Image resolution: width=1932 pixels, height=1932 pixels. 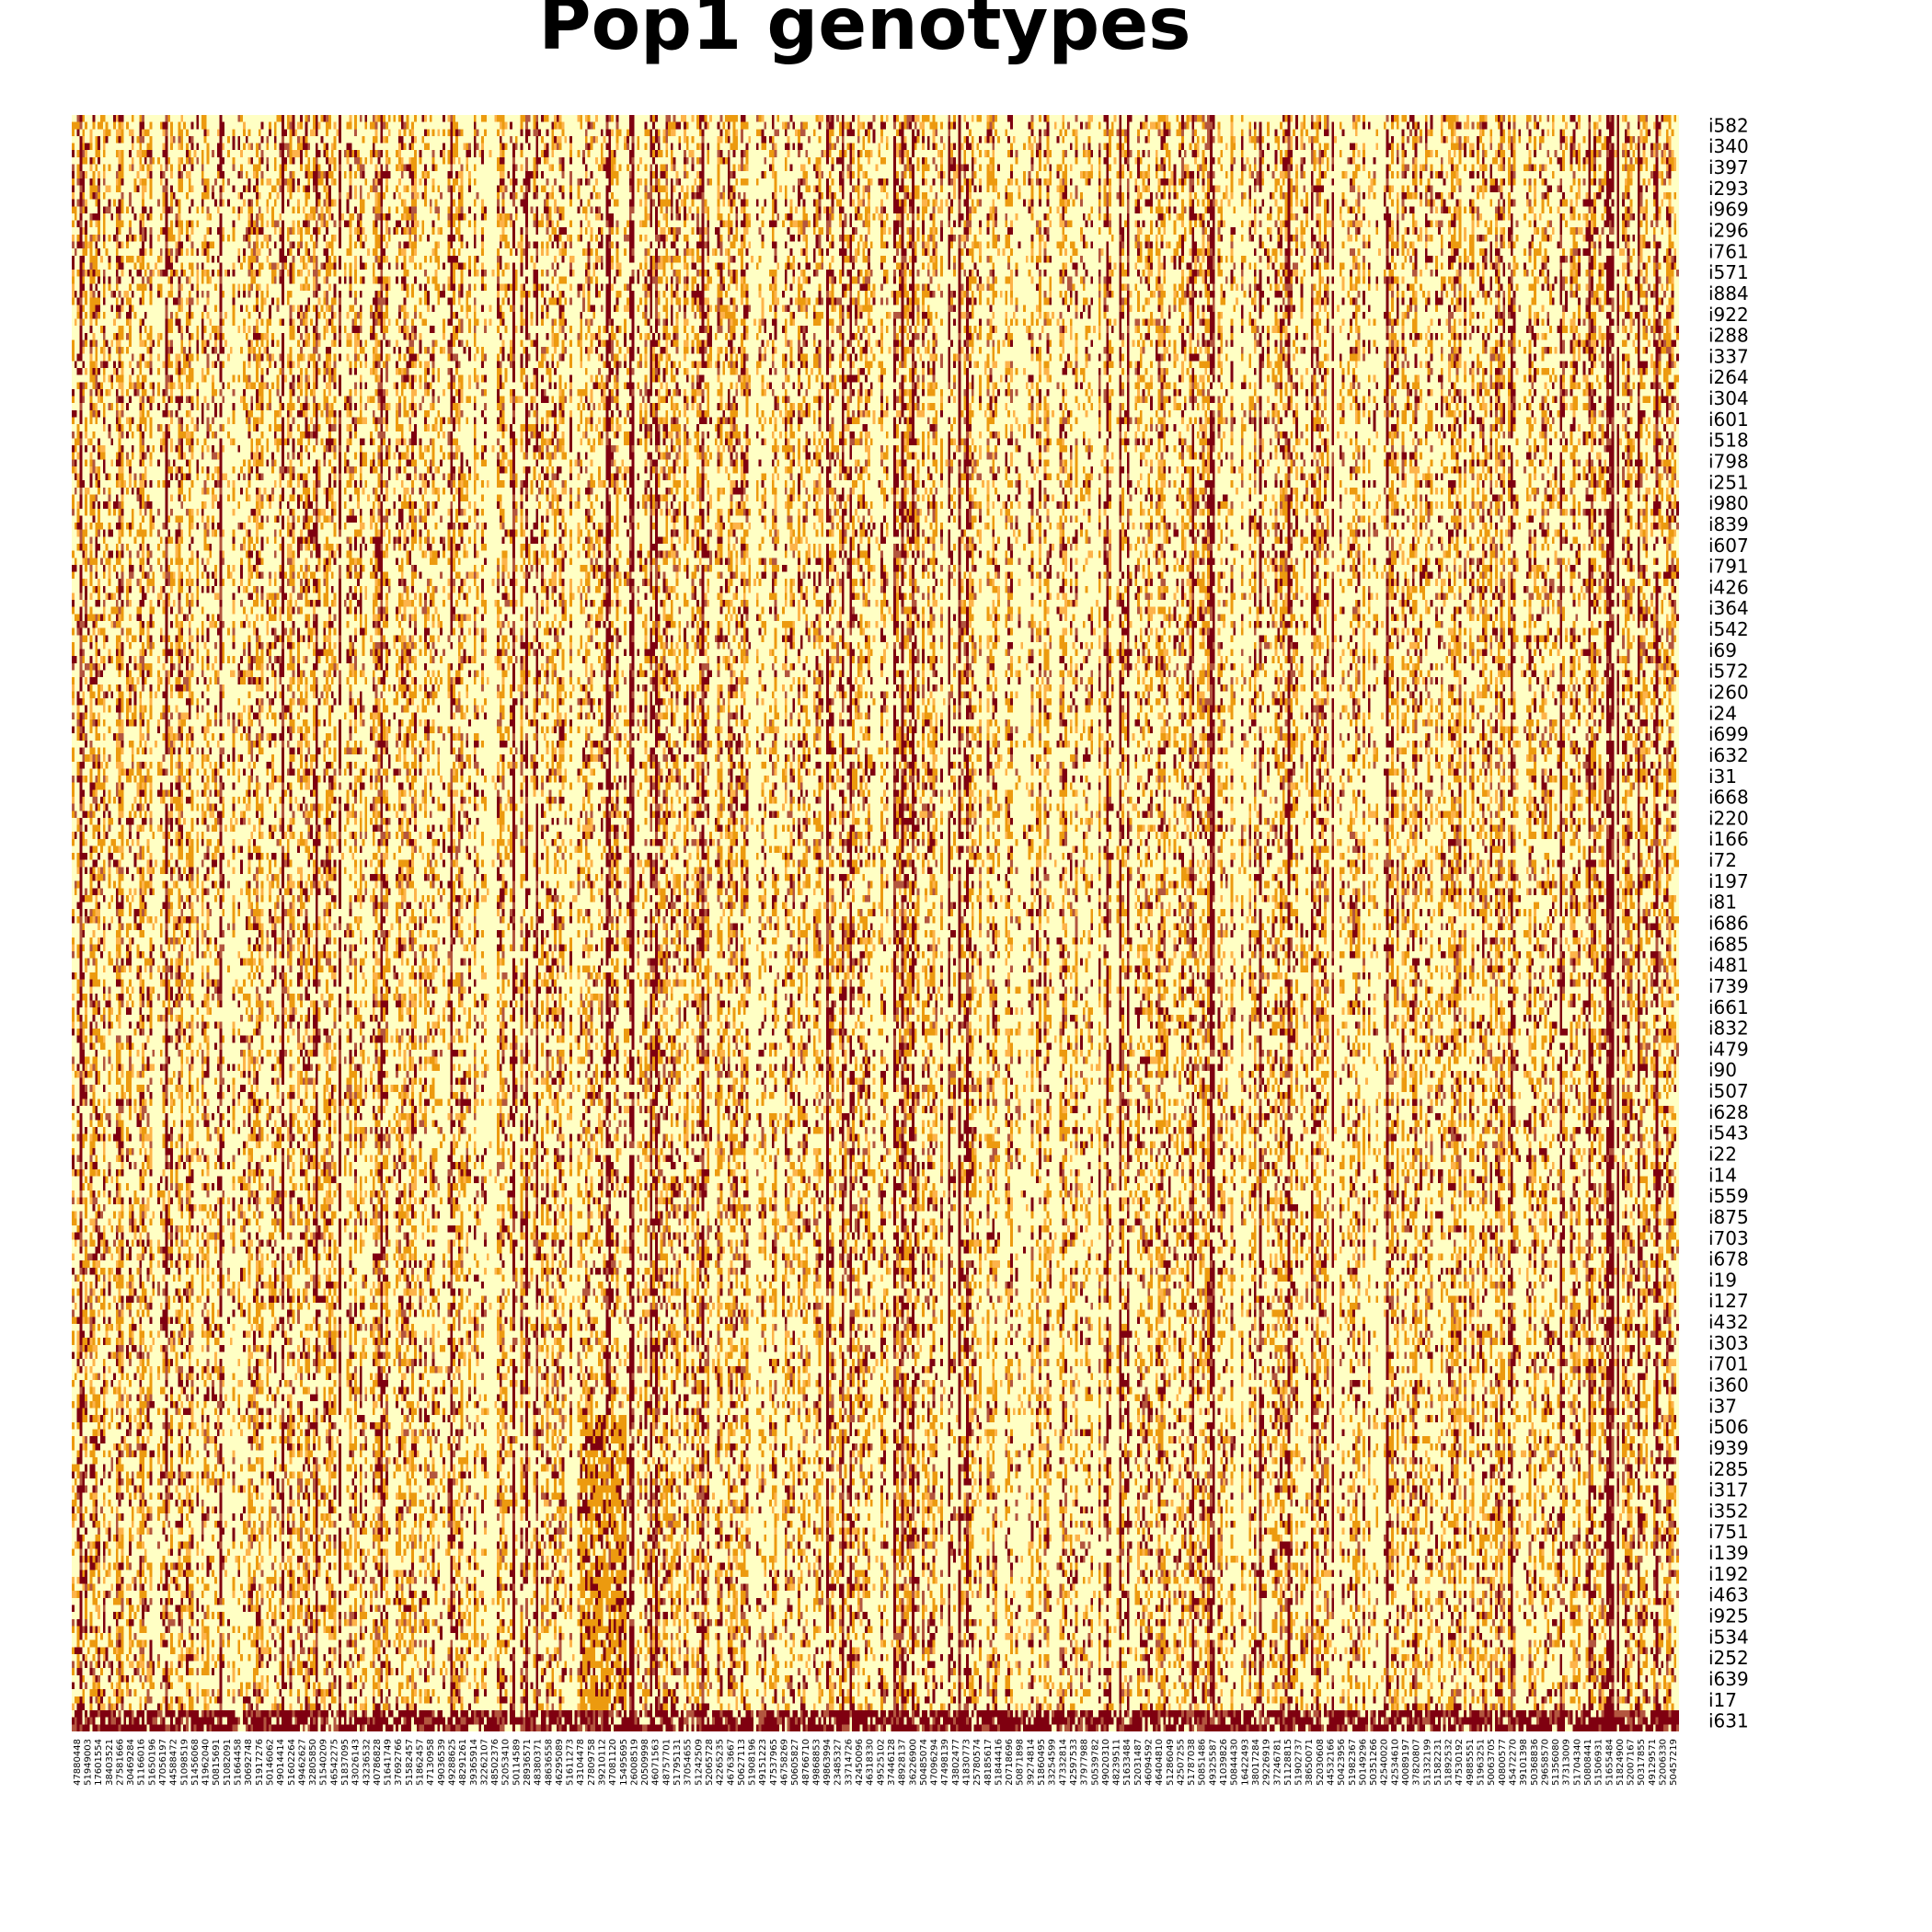 I want to click on column-label: 52065728, so click(x=710, y=1762).